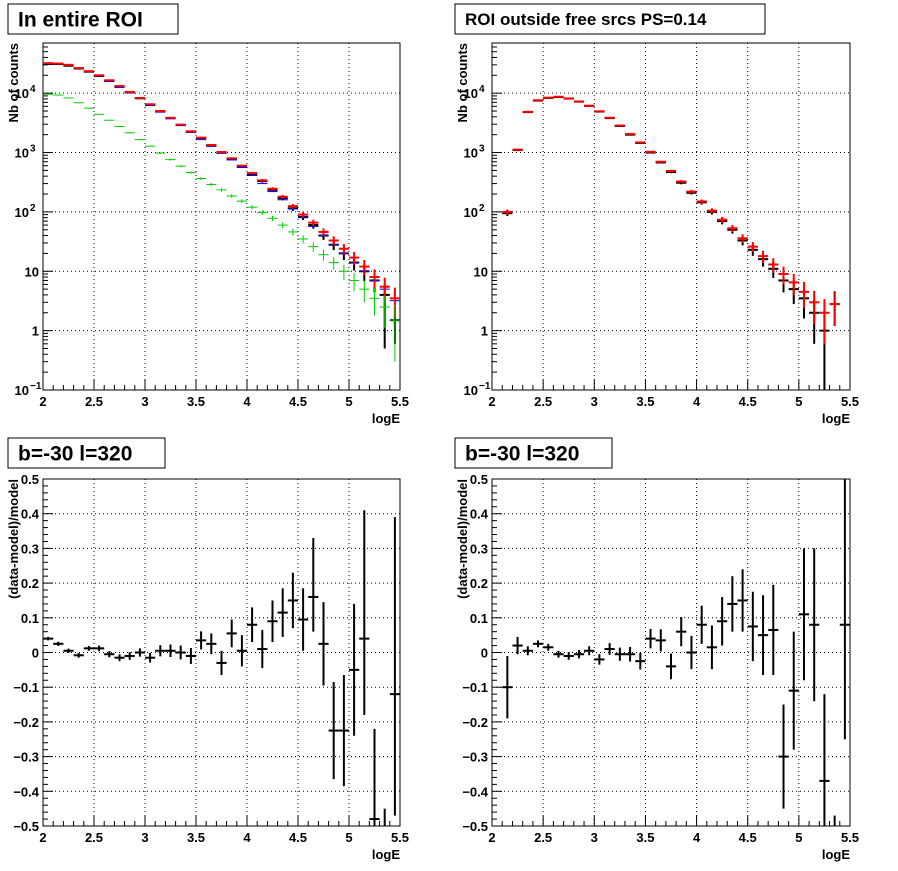 This screenshot has width=898, height=871. What do you see at coordinates (522, 454) in the screenshot?
I see `title-text: b=-30 l=320` at bounding box center [522, 454].